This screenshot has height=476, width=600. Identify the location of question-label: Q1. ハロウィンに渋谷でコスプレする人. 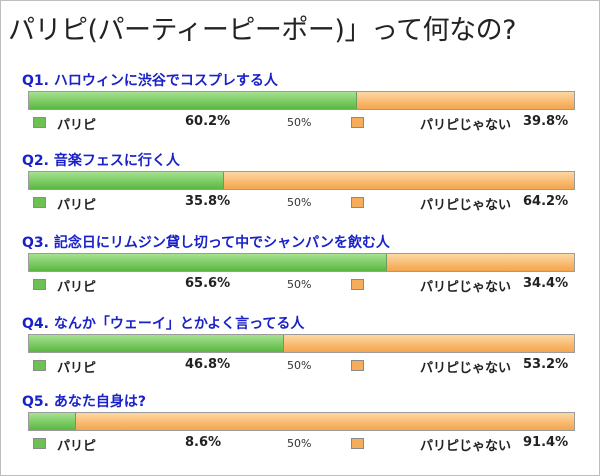
(150, 81).